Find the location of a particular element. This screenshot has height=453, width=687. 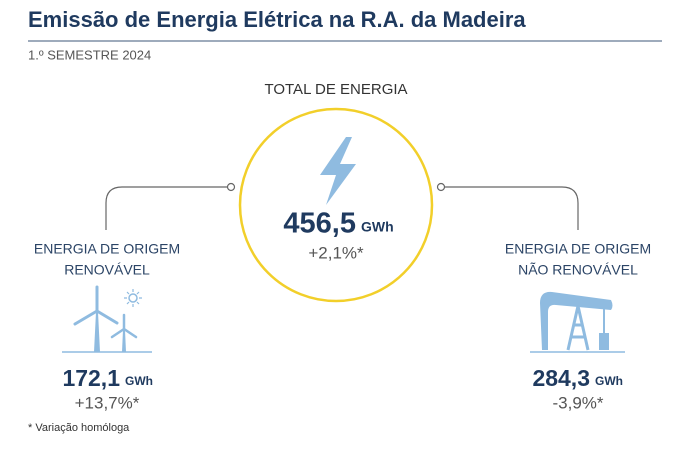

non-renewable-change: -3,9%* is located at coordinates (577, 402).